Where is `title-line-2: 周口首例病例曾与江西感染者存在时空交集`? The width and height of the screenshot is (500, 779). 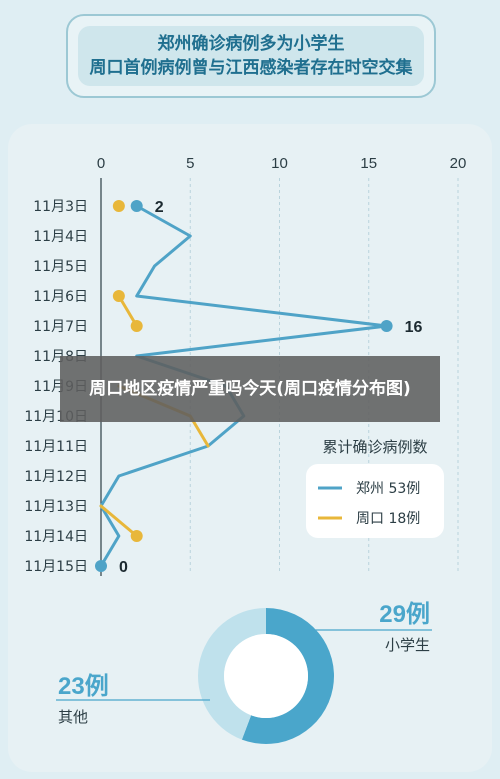 title-line-2: 周口首例病例曾与江西感染者存在时空交集 is located at coordinates (251, 68).